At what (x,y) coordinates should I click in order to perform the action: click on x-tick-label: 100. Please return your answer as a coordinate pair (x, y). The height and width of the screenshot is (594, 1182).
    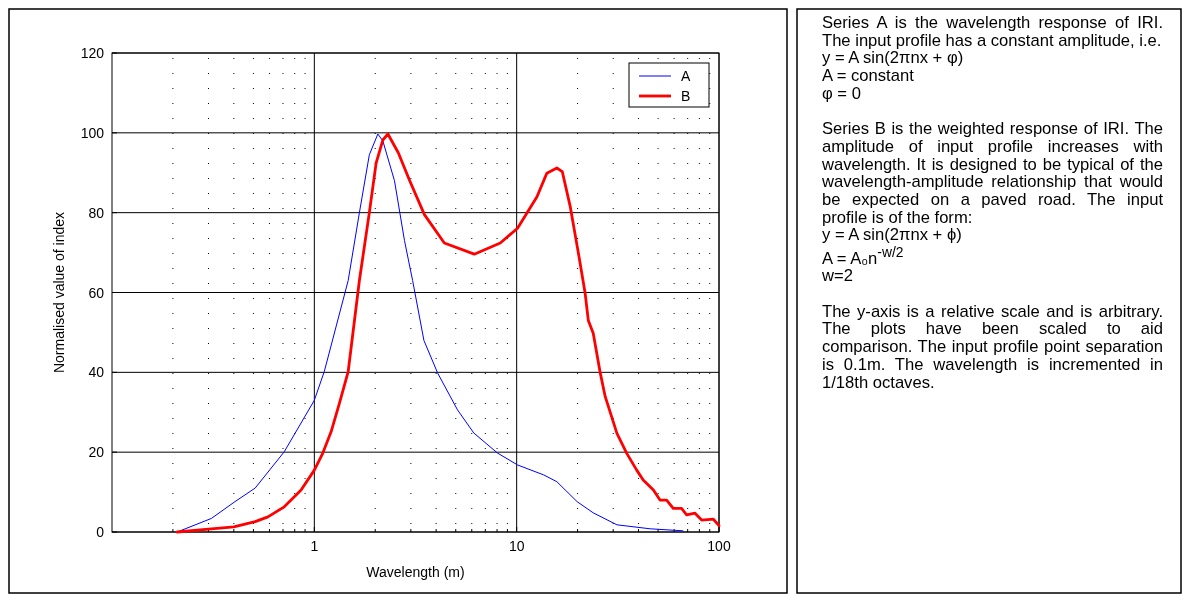
    Looking at the image, I should click on (719, 546).